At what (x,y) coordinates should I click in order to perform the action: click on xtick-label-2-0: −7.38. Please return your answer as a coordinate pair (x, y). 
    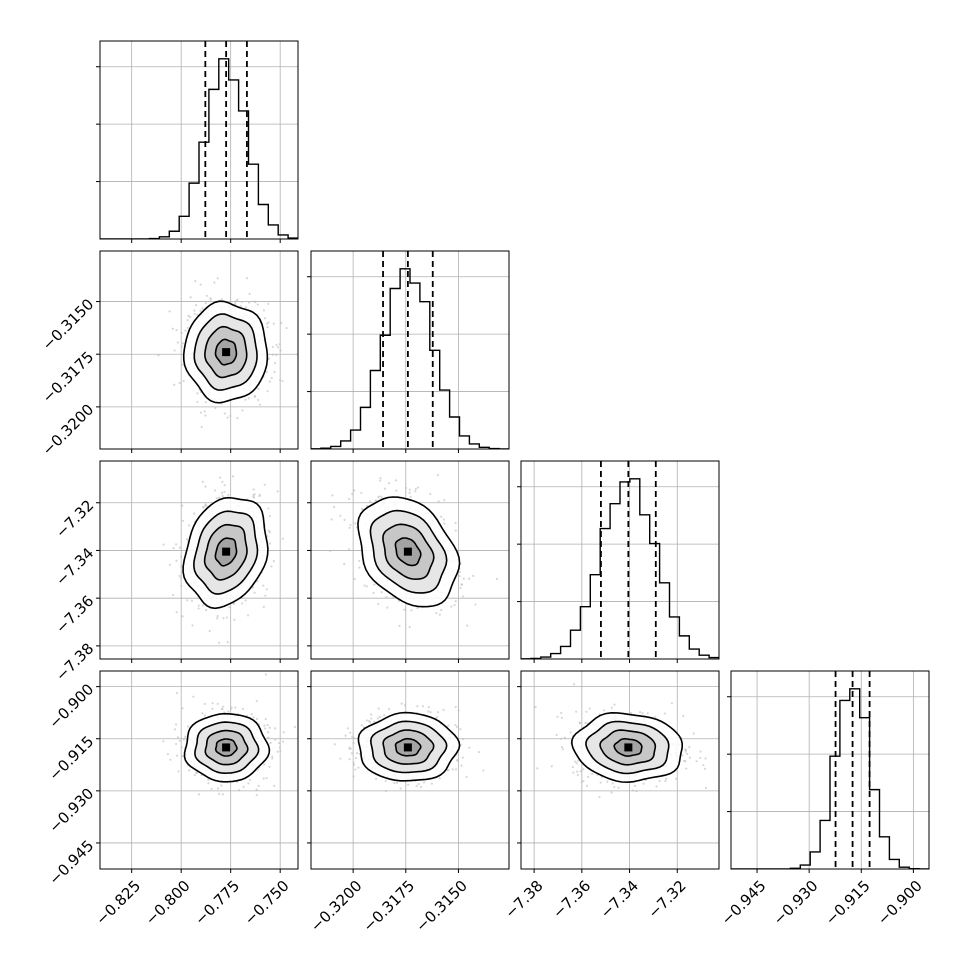
    Looking at the image, I should click on (523, 899).